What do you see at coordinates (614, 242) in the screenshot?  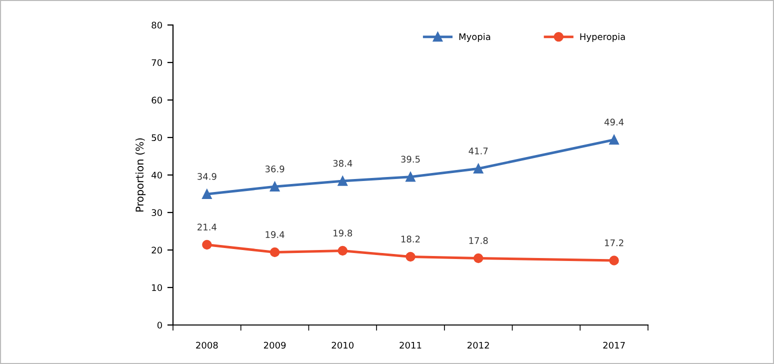 I see `data-label: 17.2` at bounding box center [614, 242].